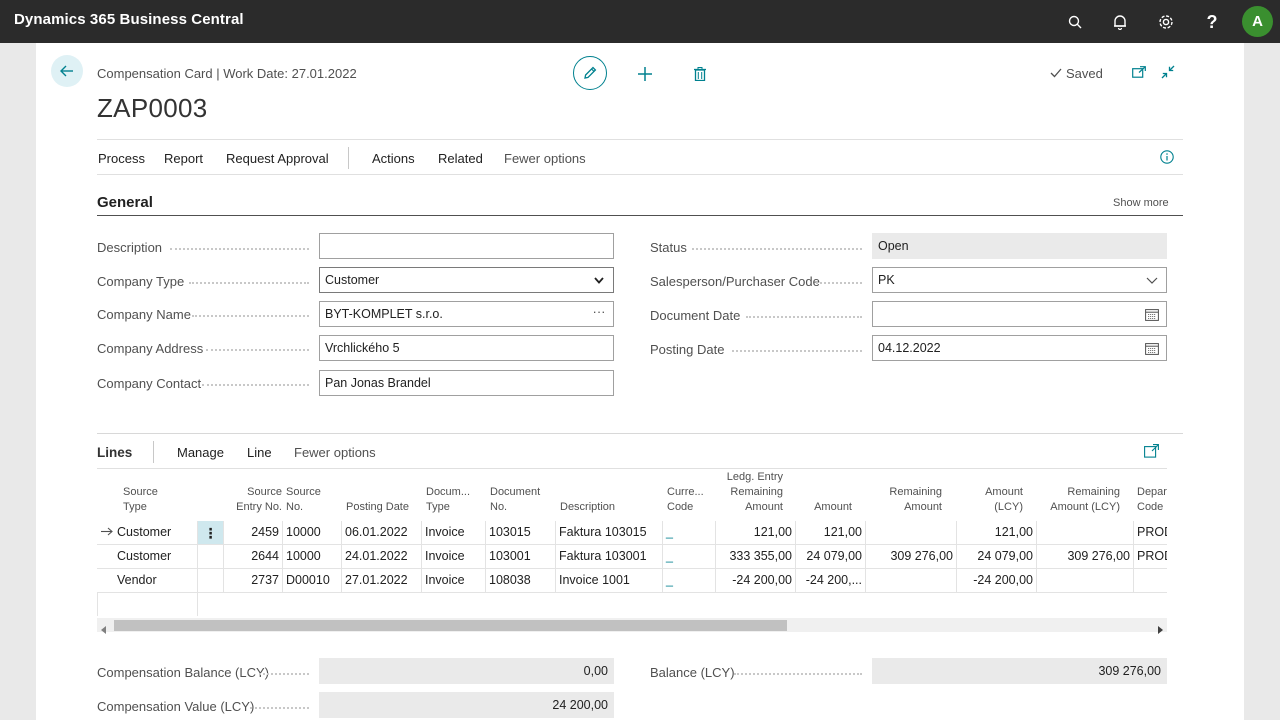  I want to click on col-header-source-entry-no: Source Entry No., so click(259, 499).